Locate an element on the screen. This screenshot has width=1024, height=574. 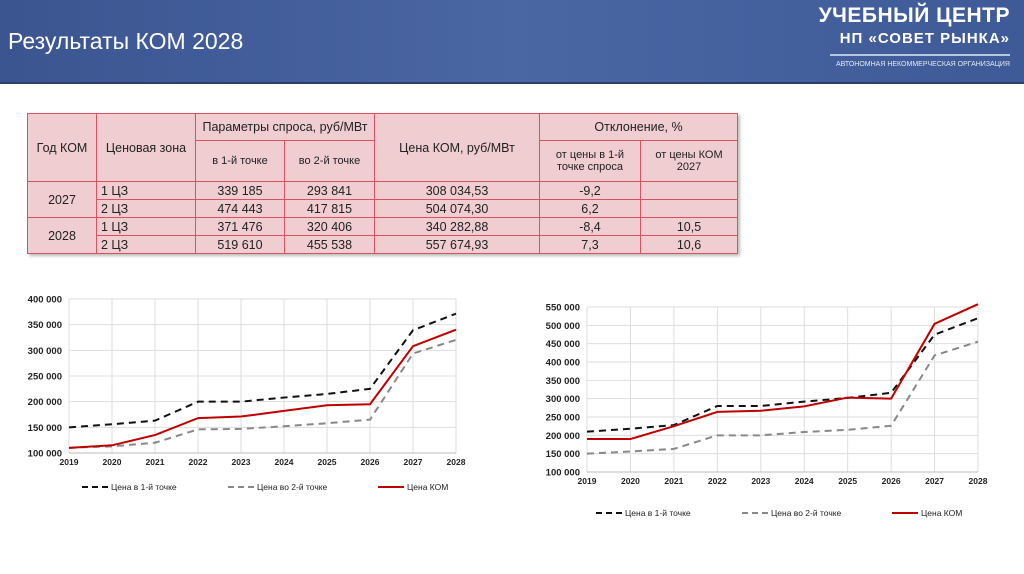
cell-p2: 455 538 is located at coordinates (329, 244).